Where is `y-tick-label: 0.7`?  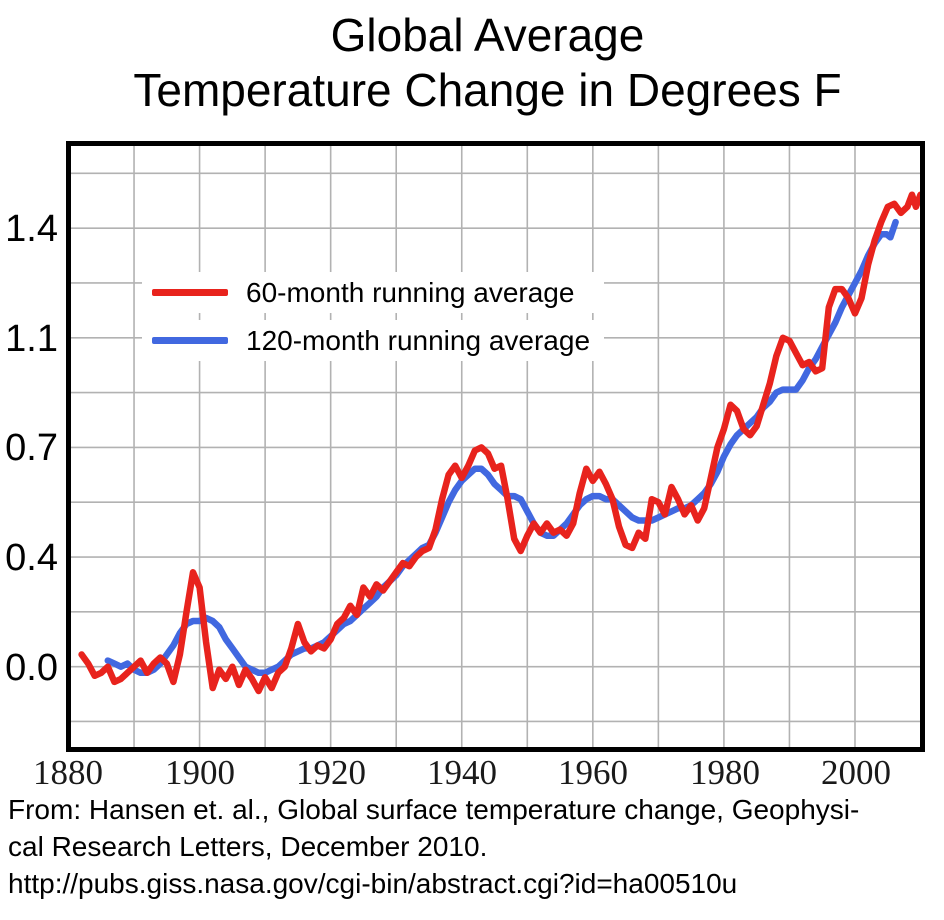 y-tick-label: 0.7 is located at coordinates (31, 448).